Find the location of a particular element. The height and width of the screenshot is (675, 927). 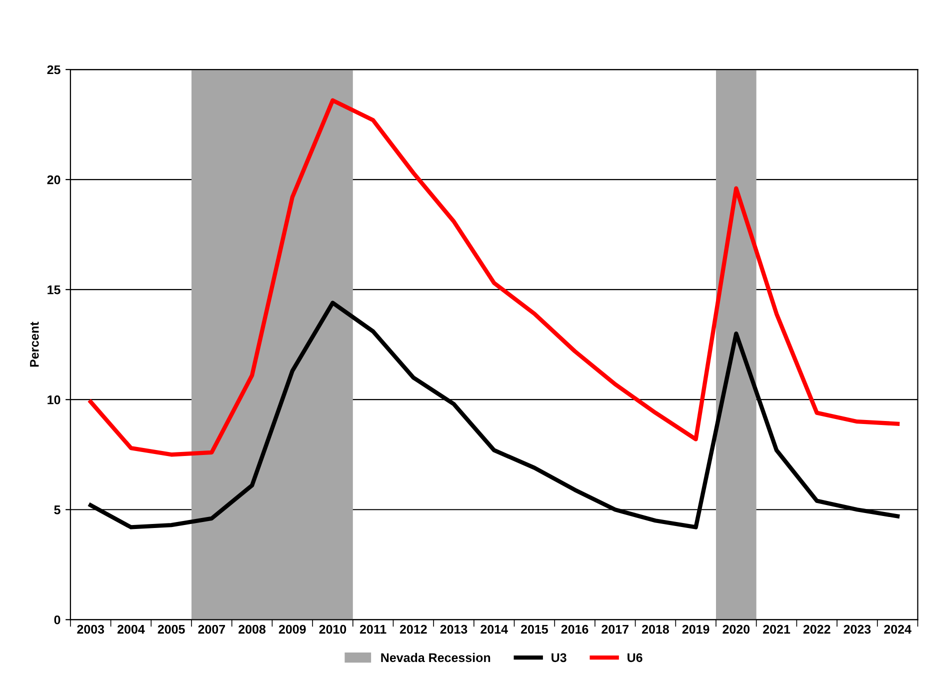

y-tick-label: 20 is located at coordinates (53, 179).